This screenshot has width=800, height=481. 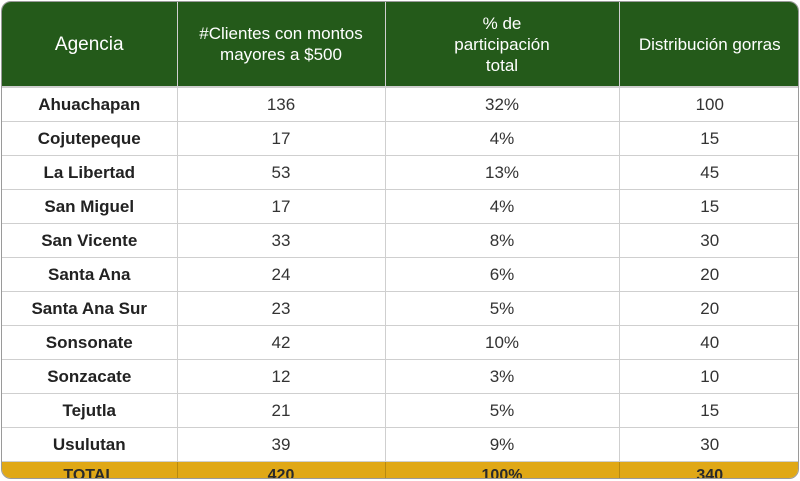 I want to click on agency-name-cell: Sonzacate, so click(x=90, y=376).